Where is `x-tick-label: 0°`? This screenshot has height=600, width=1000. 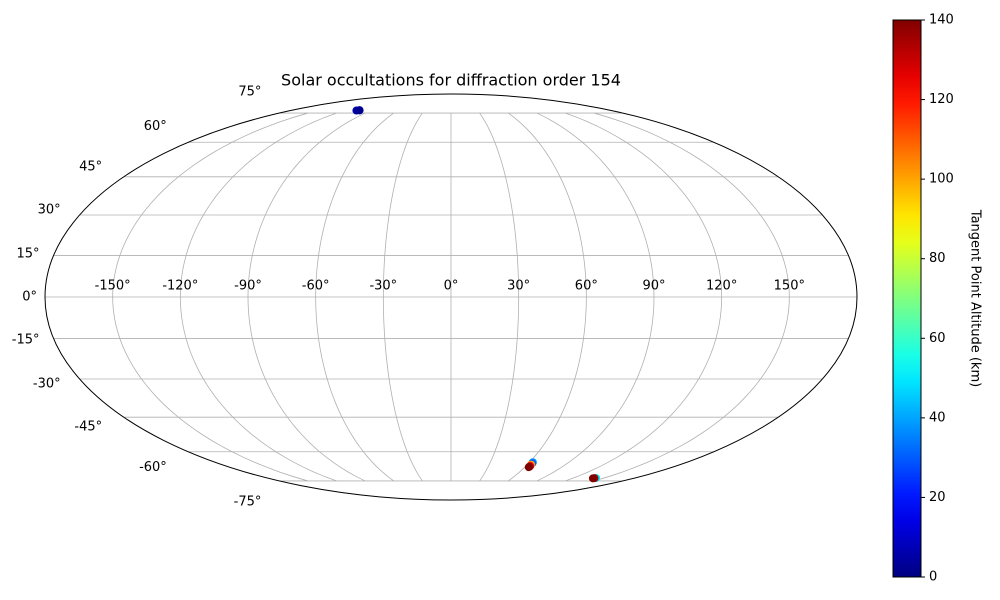 x-tick-label: 0° is located at coordinates (451, 286).